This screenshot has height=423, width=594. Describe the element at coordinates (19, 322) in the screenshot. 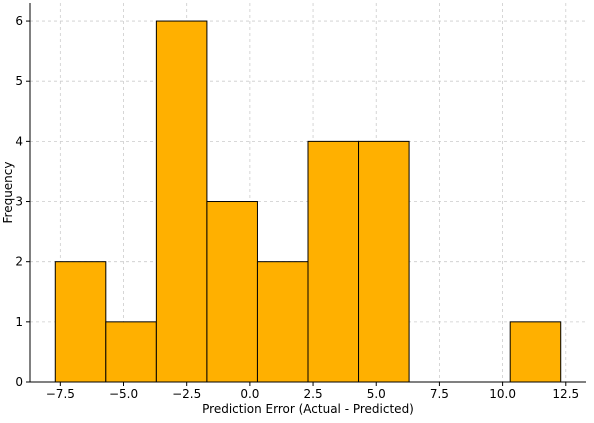

I see `y-tick-label: 1` at that location.